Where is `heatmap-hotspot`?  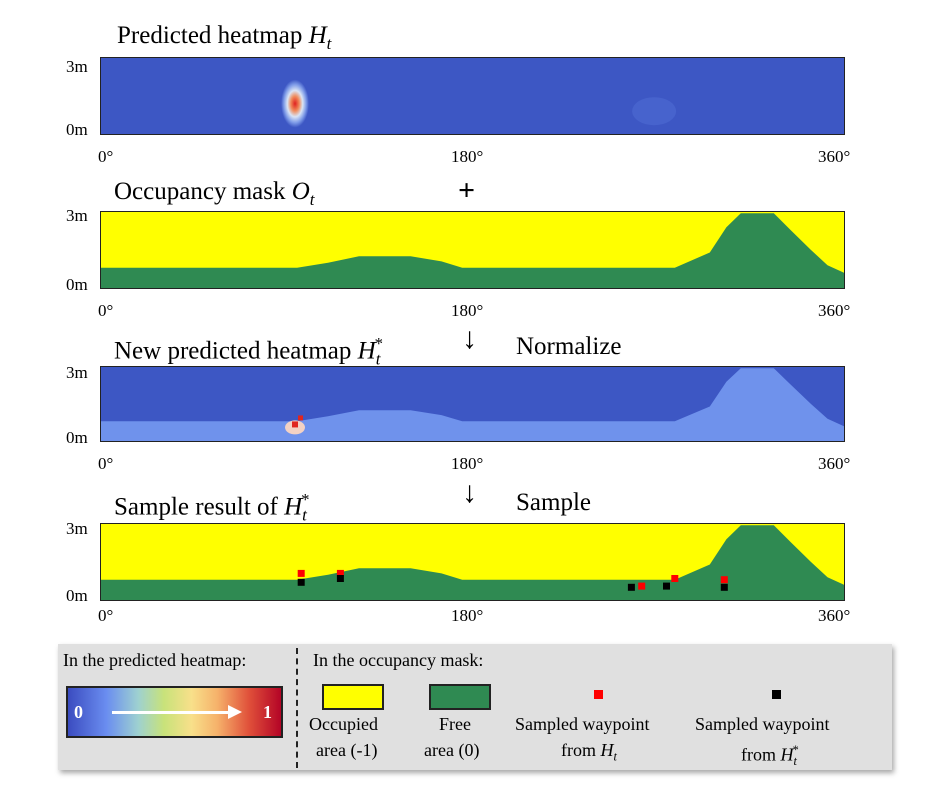 heatmap-hotspot is located at coordinates (295, 103).